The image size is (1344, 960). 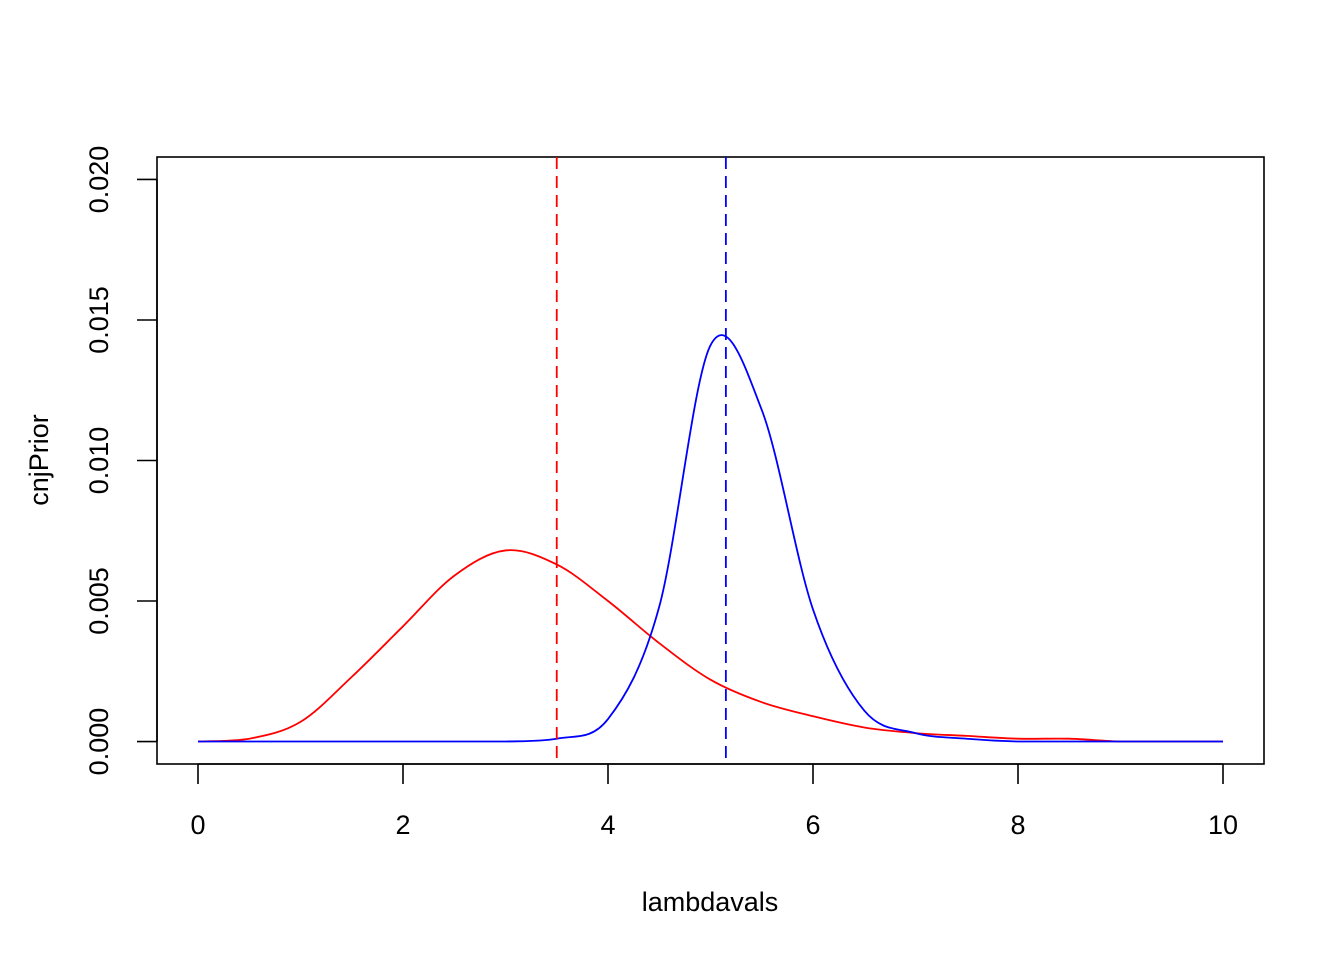 I want to click on x-axis-label: lambdavals, so click(x=710, y=902).